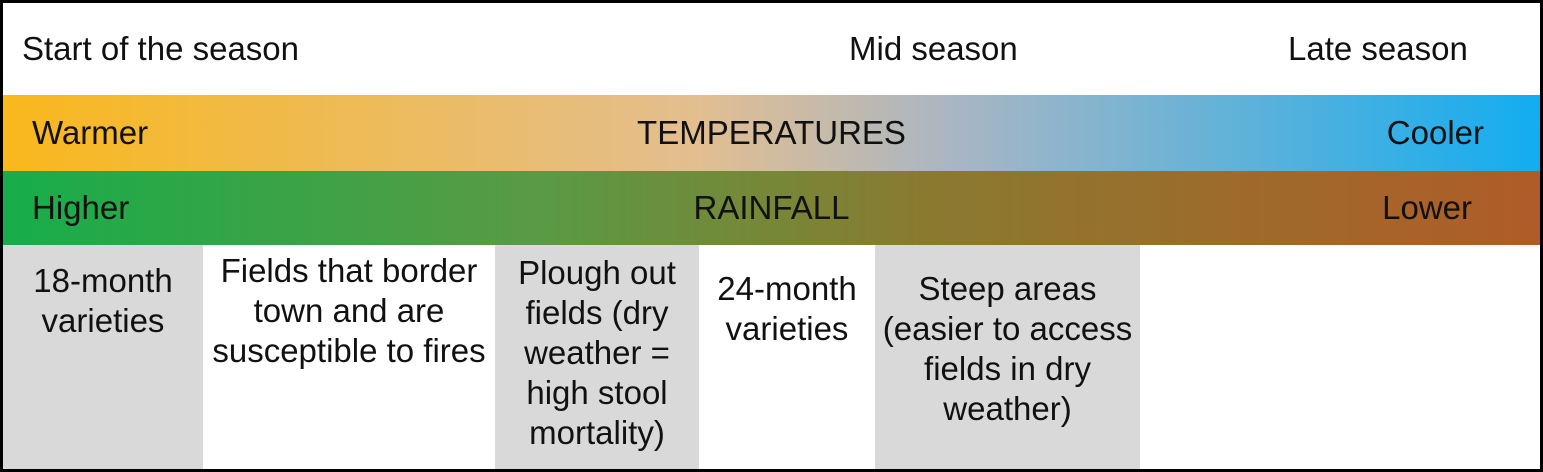  What do you see at coordinates (90, 132) in the screenshot?
I see `temperature-left-label: Warmer` at bounding box center [90, 132].